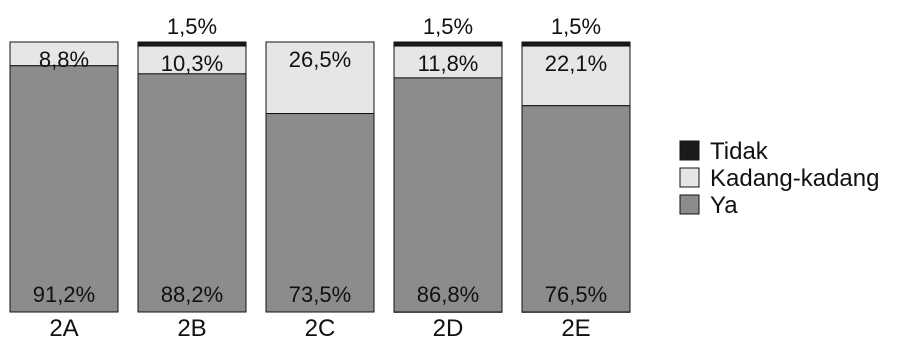  I want to click on legend-swatch-ya, so click(689, 204).